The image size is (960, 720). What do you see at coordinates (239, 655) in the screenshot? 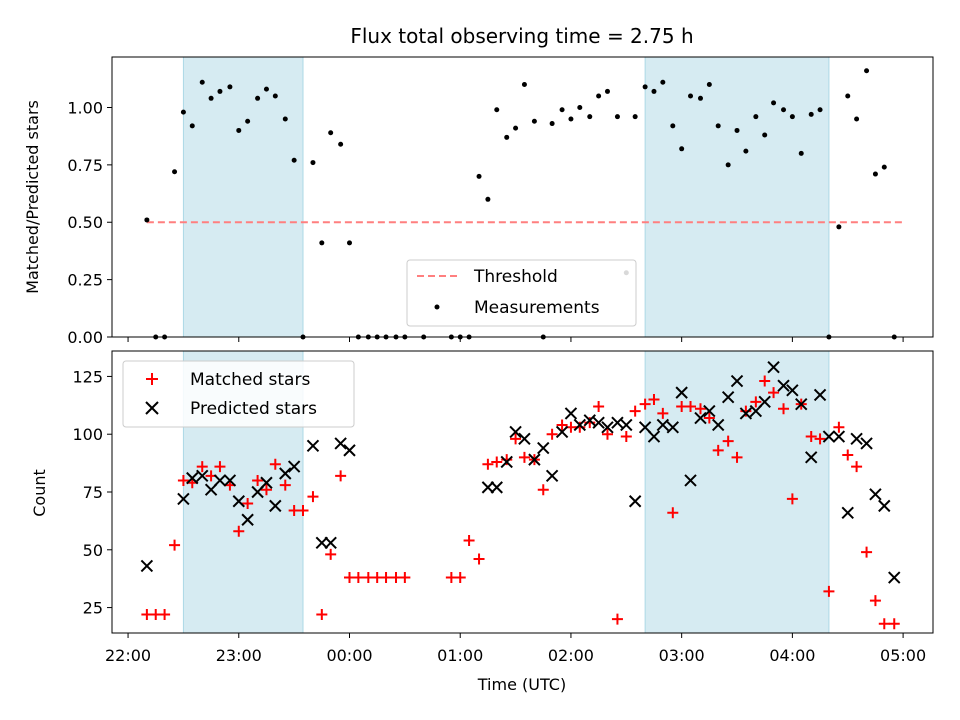
I see `x-tick-label: 23:00` at bounding box center [239, 655].